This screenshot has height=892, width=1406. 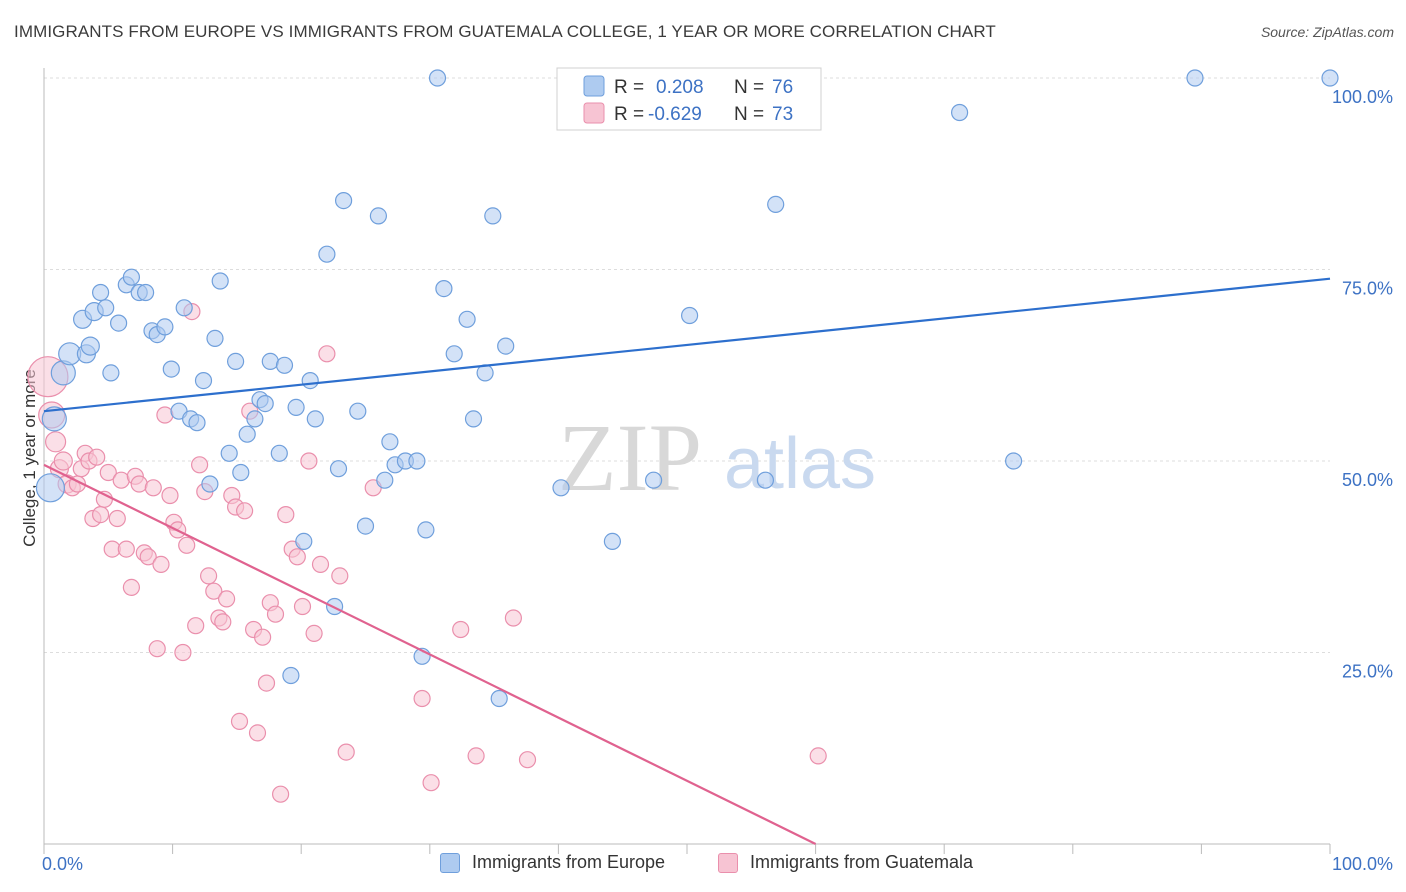 I want to click on y-tick-label-3: 100.0%, so click(x=1362, y=97).